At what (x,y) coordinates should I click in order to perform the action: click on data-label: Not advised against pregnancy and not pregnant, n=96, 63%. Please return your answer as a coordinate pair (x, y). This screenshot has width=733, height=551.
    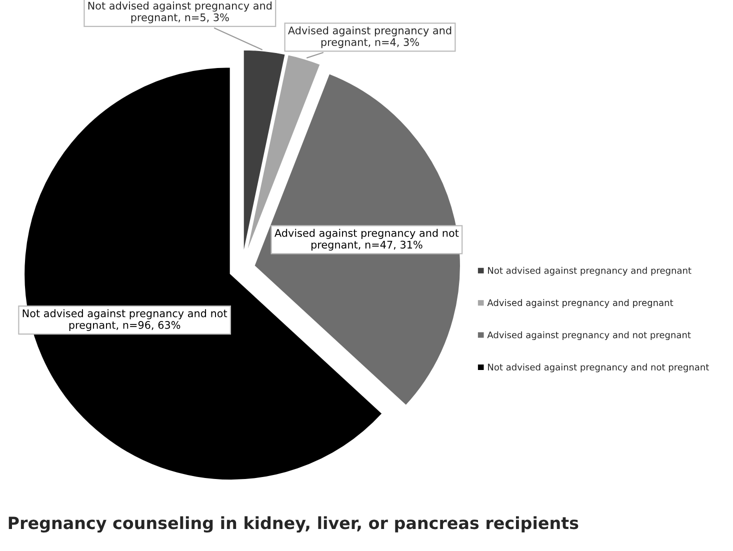
    Looking at the image, I should click on (125, 320).